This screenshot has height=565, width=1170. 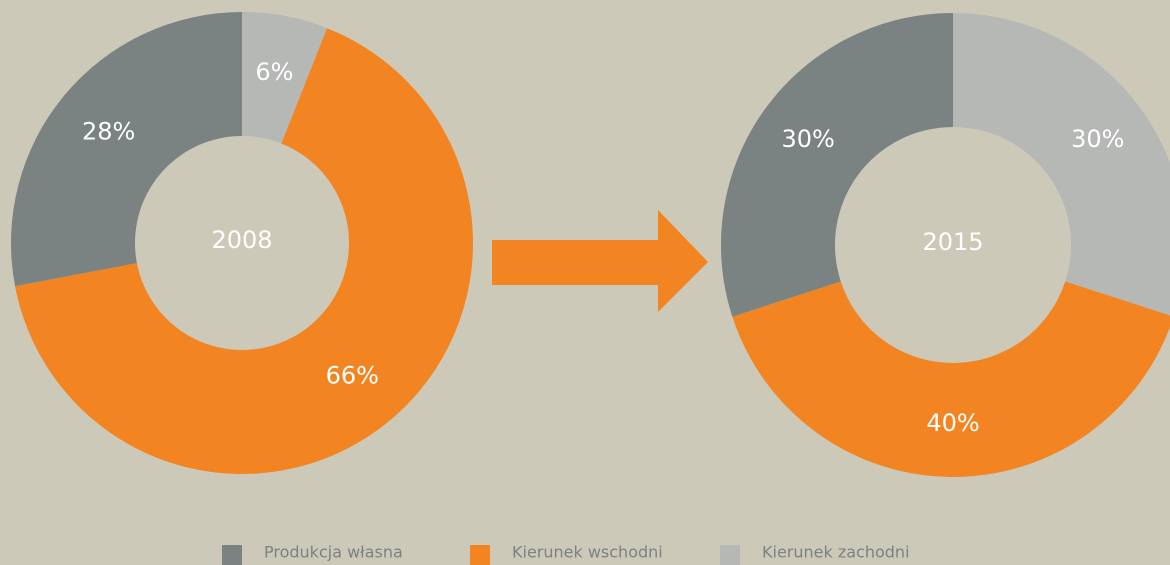 I want to click on value-label: 66%, so click(x=352, y=375).